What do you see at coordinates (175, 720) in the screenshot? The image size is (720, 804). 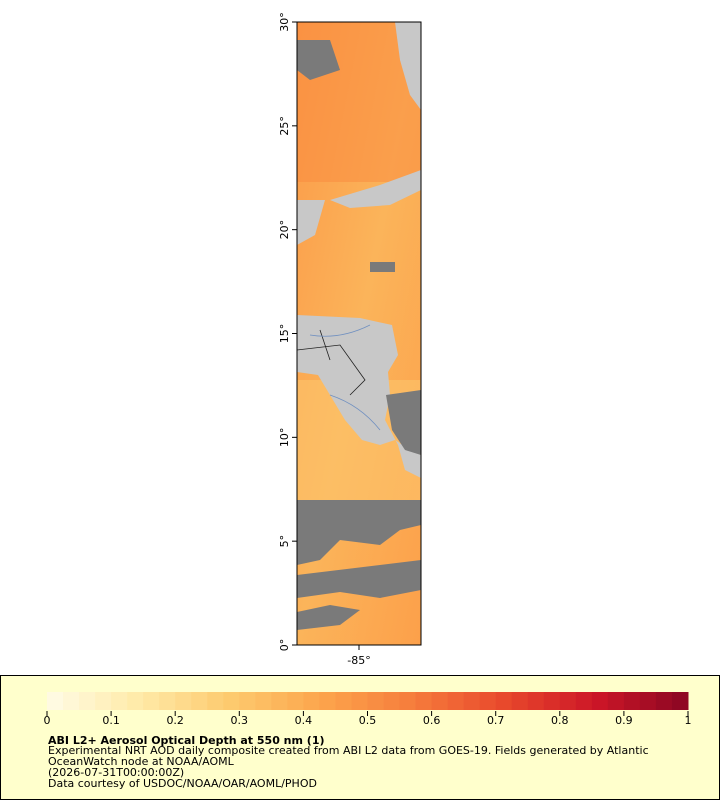 I see `colorbar-tick-label: 0.2` at bounding box center [175, 720].